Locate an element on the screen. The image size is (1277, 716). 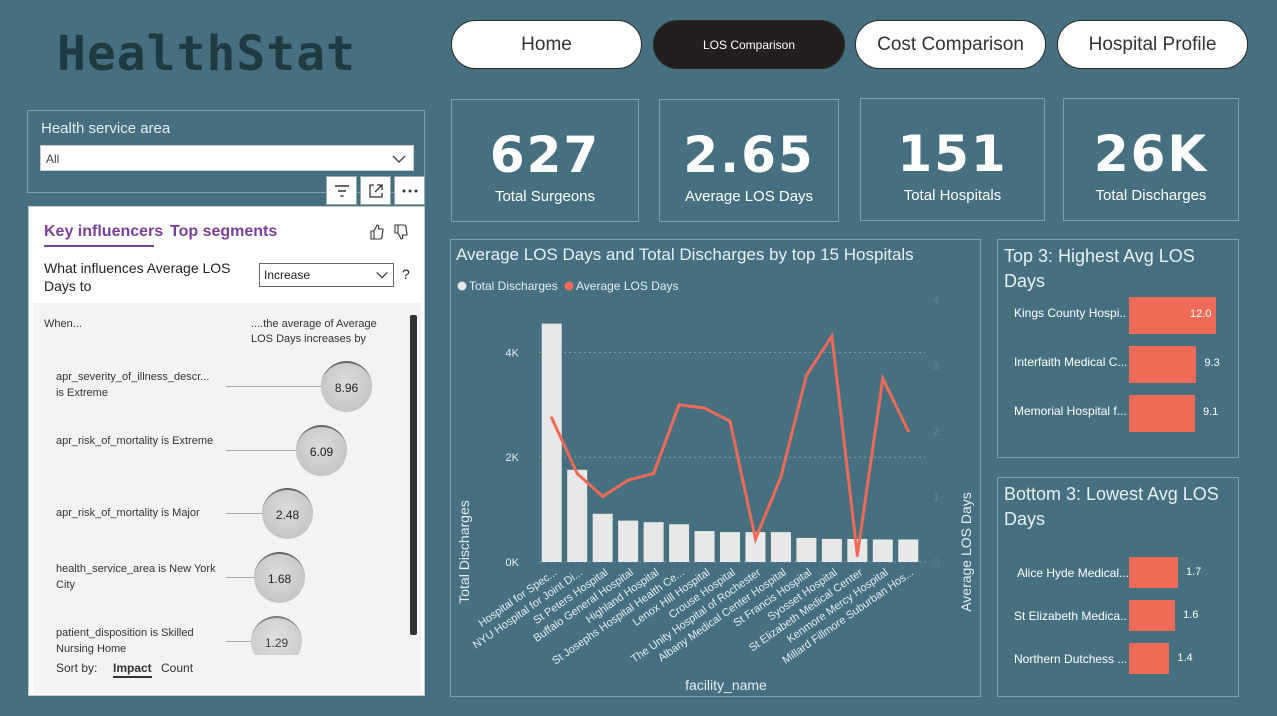
influencer-question: What influences Average LOS Days to is located at coordinates (137, 277).